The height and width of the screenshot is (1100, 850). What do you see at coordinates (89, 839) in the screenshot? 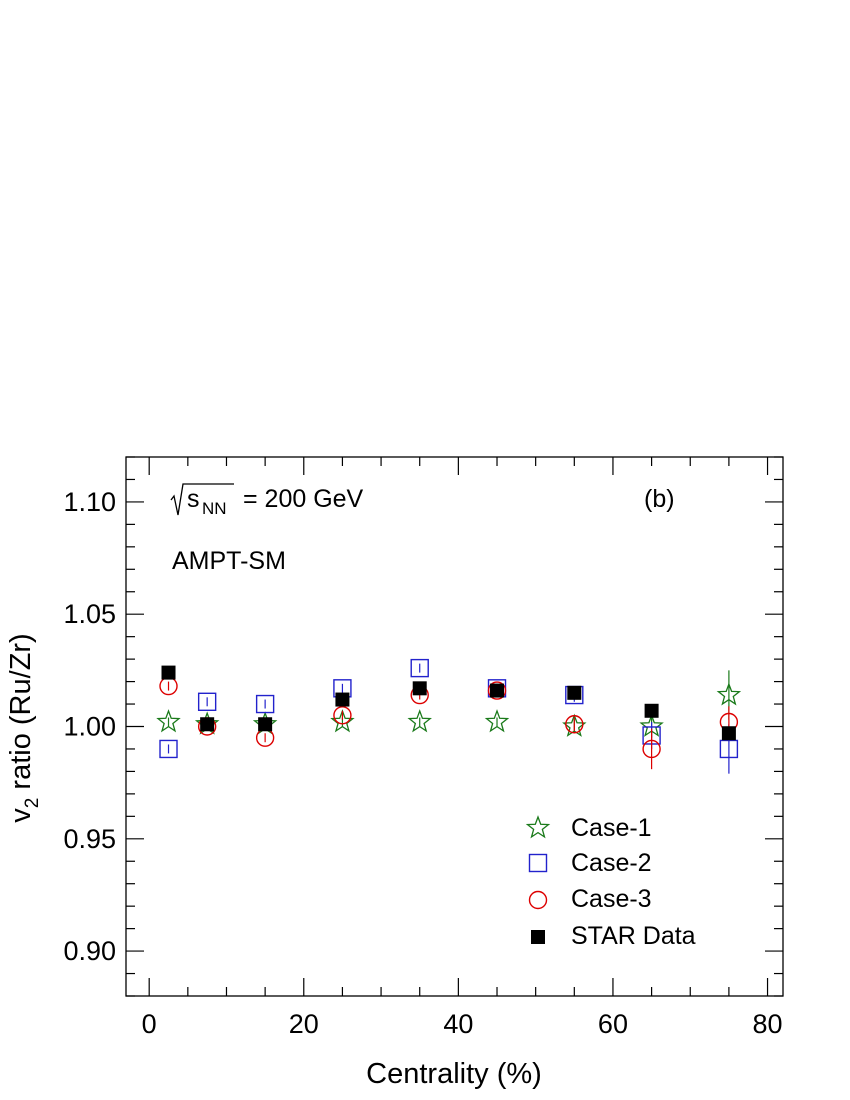
I see `y-tick-label: 0.95` at bounding box center [89, 839].